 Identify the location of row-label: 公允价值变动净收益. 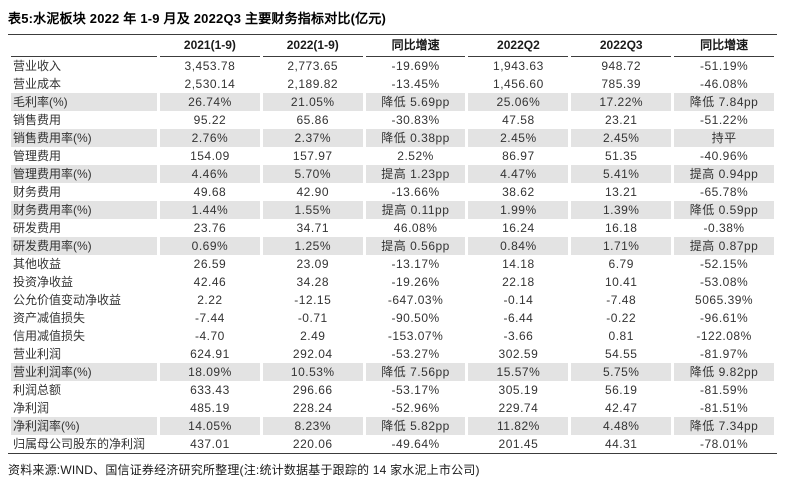
(67, 300).